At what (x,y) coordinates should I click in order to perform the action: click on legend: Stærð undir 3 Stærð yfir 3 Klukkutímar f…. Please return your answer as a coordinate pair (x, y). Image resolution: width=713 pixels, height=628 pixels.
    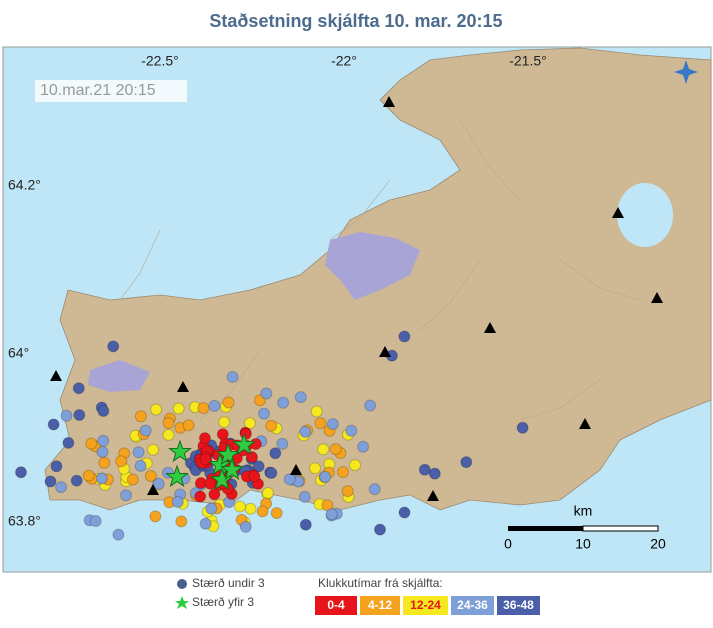
    Looking at the image, I should click on (357, 595).